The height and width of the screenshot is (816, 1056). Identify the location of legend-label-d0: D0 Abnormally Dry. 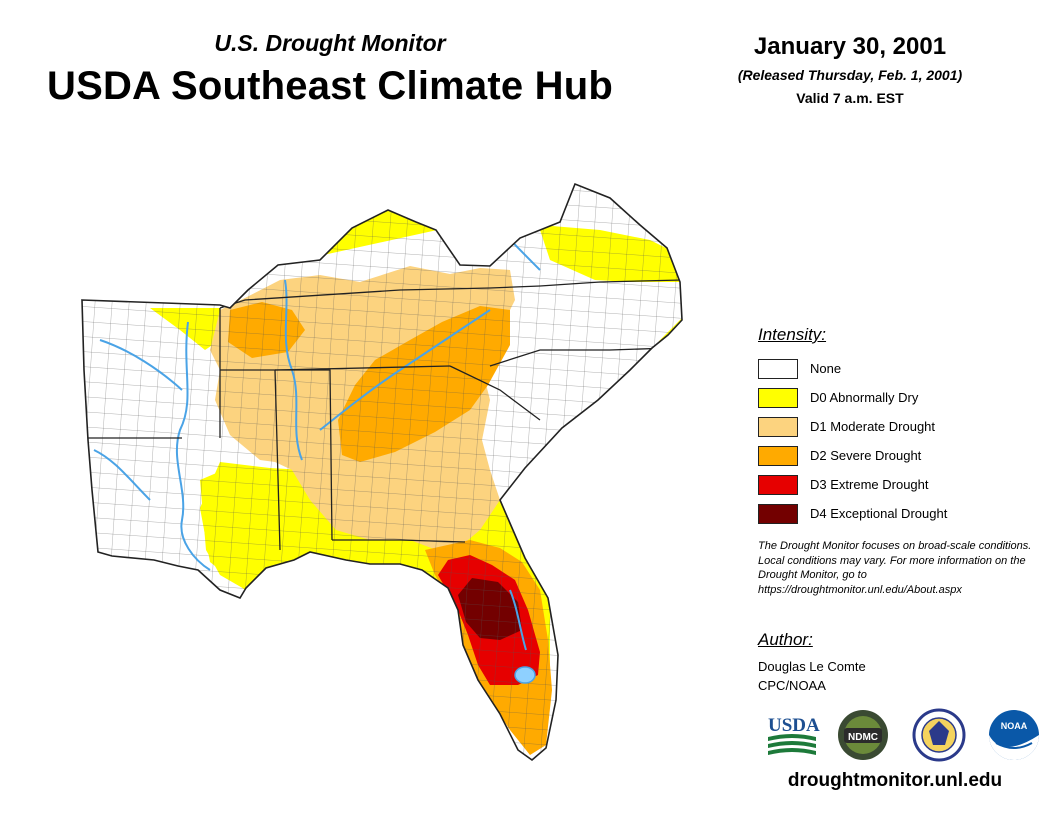
(864, 397).